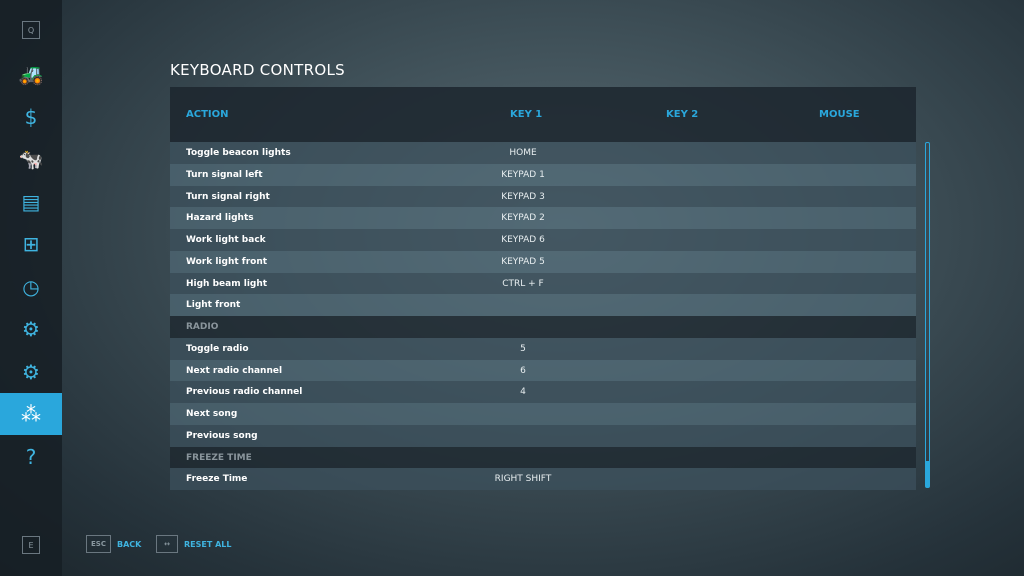  Describe the element at coordinates (220, 218) in the screenshot. I see `action-cell: Hazard lights` at that location.